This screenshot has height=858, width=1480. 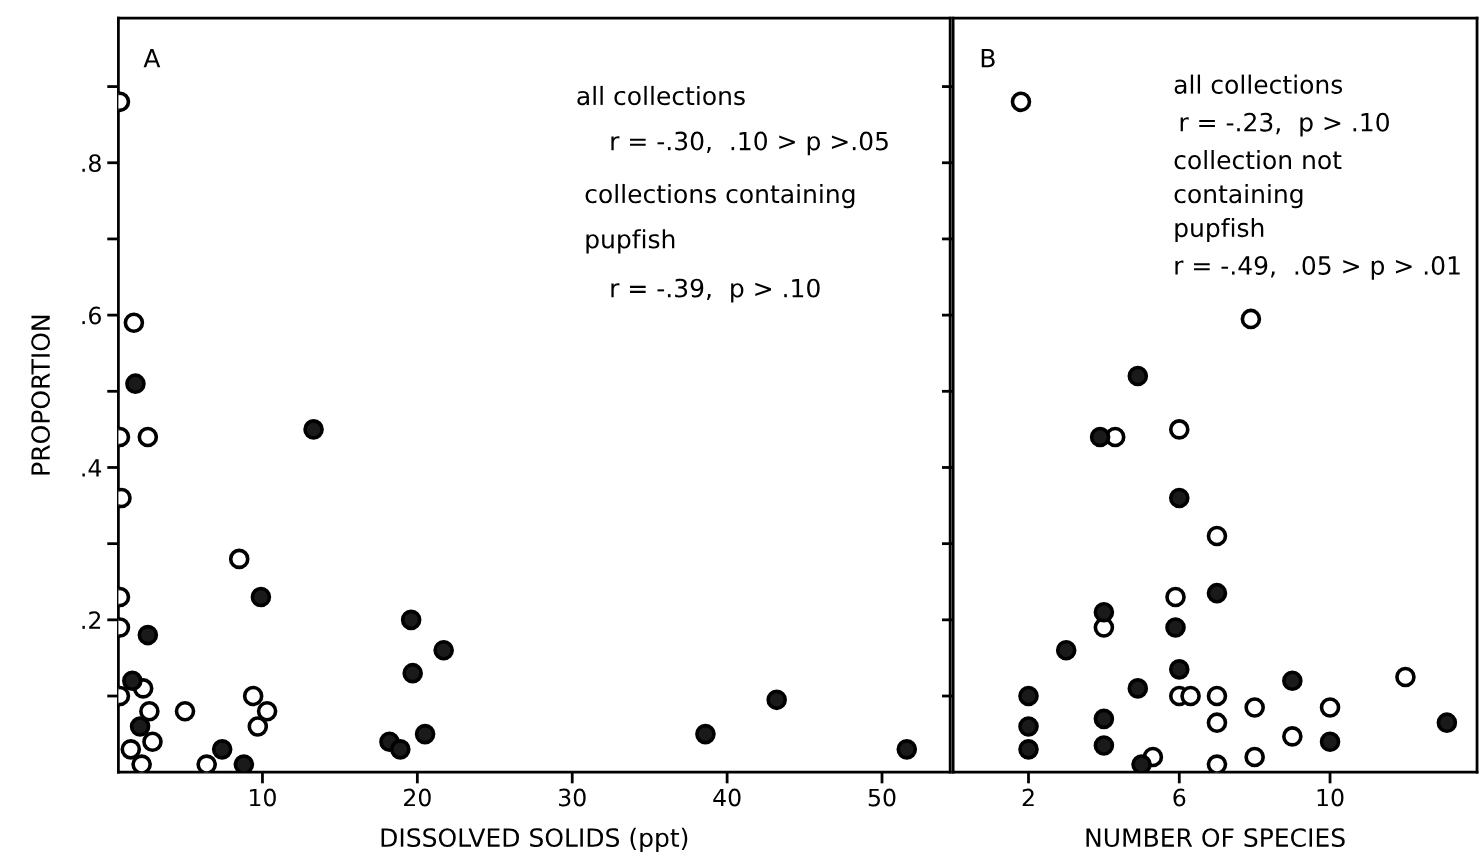 What do you see at coordinates (1179, 797) in the screenshot?
I see `x-tick-label: 6` at bounding box center [1179, 797].